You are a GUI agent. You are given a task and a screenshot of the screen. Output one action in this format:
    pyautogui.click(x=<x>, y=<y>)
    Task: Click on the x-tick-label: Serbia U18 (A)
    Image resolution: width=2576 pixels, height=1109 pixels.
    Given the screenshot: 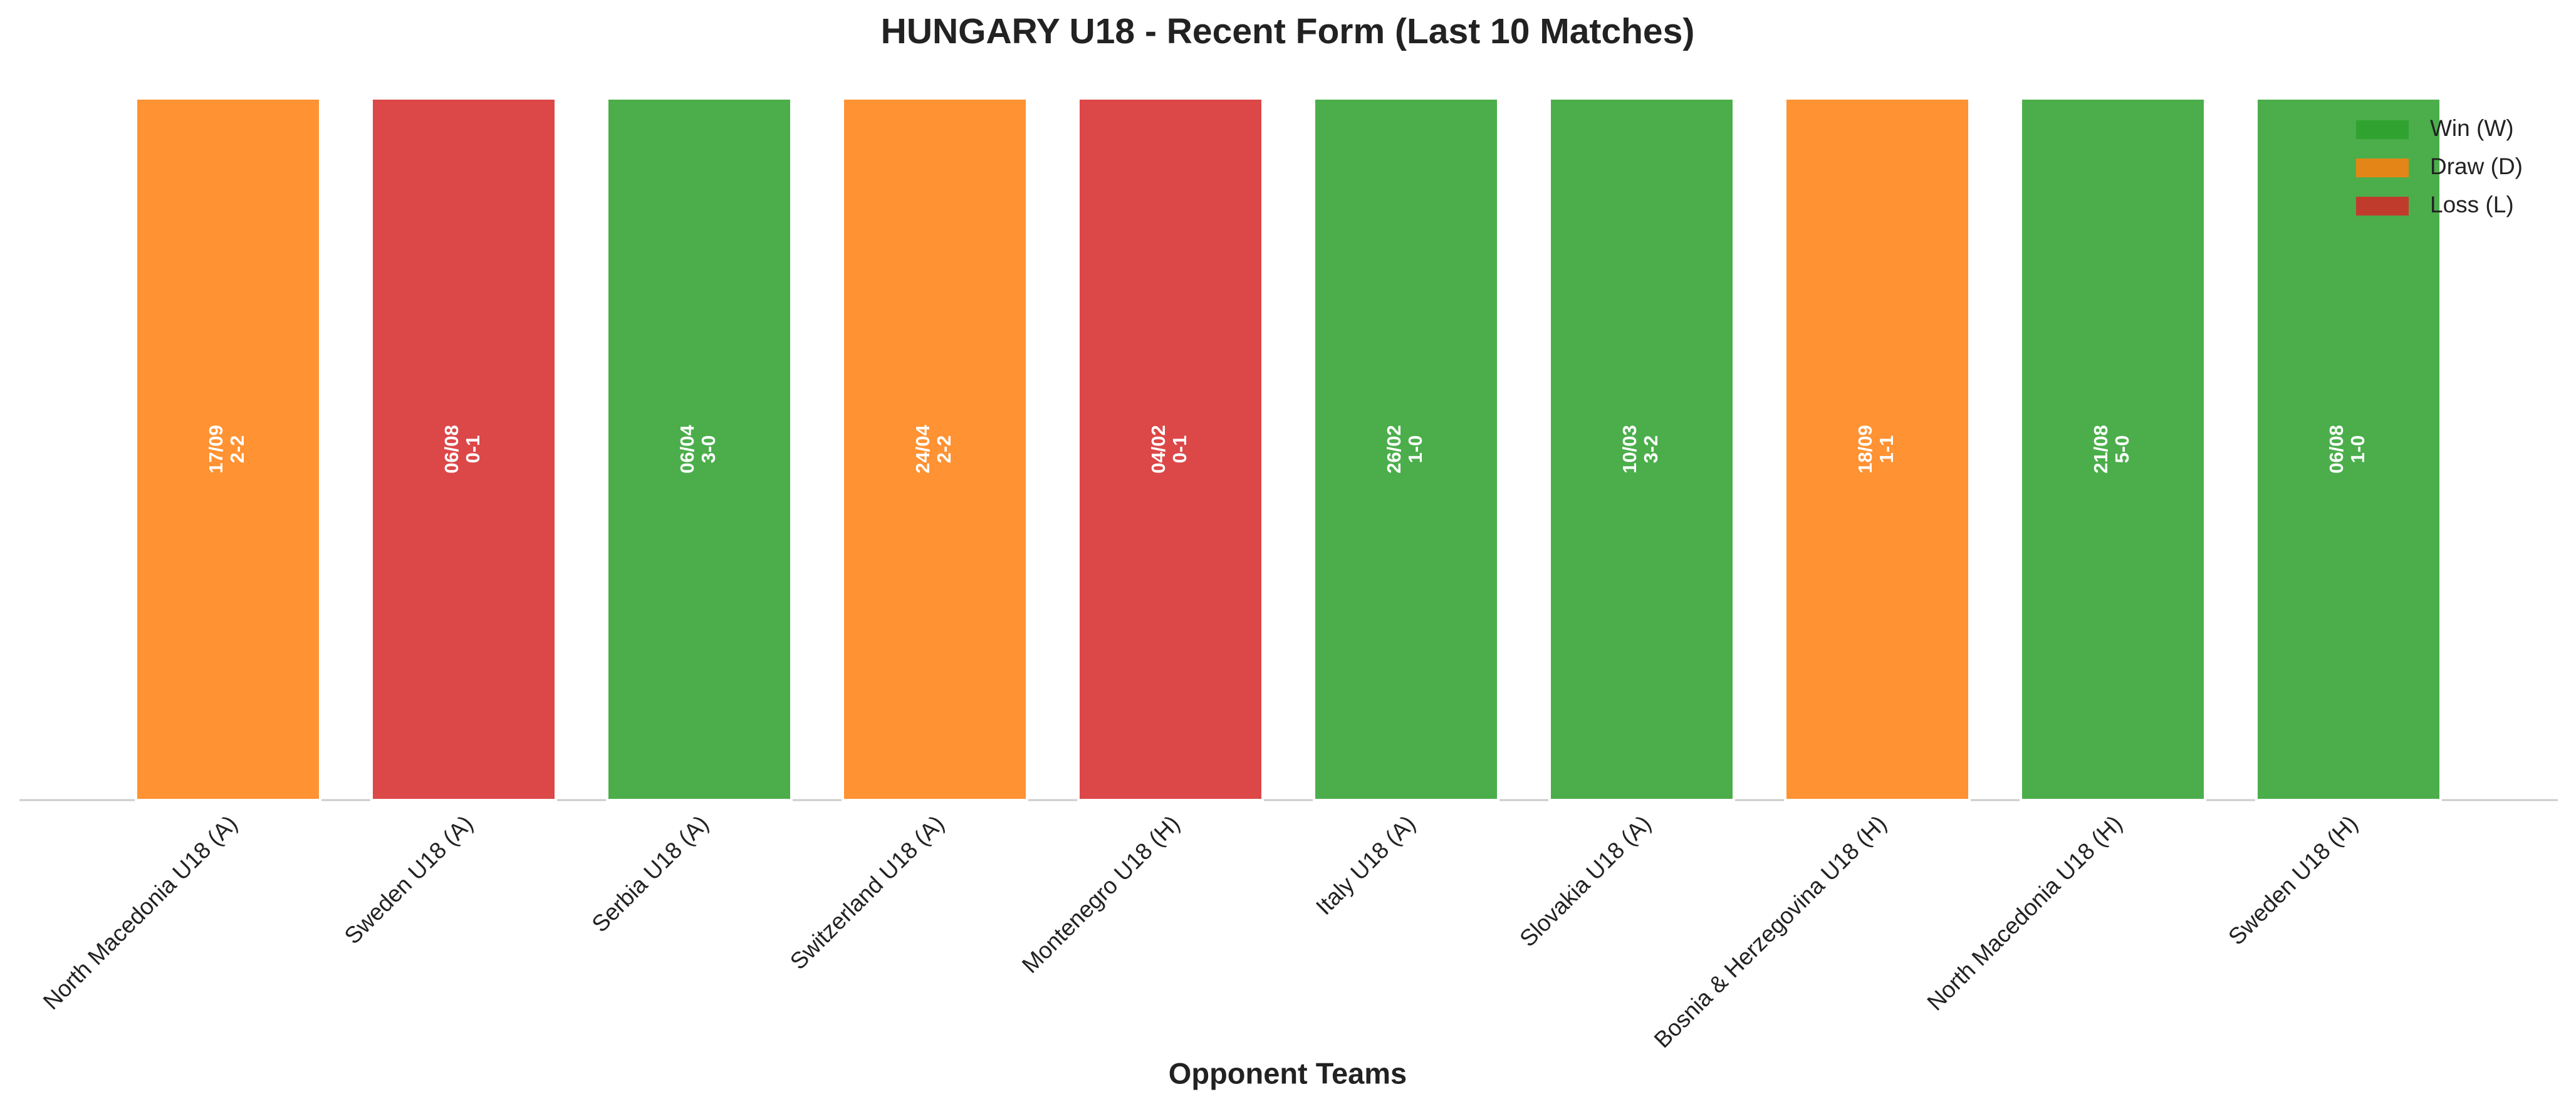 What is the action you would take?
    pyautogui.click(x=650, y=874)
    